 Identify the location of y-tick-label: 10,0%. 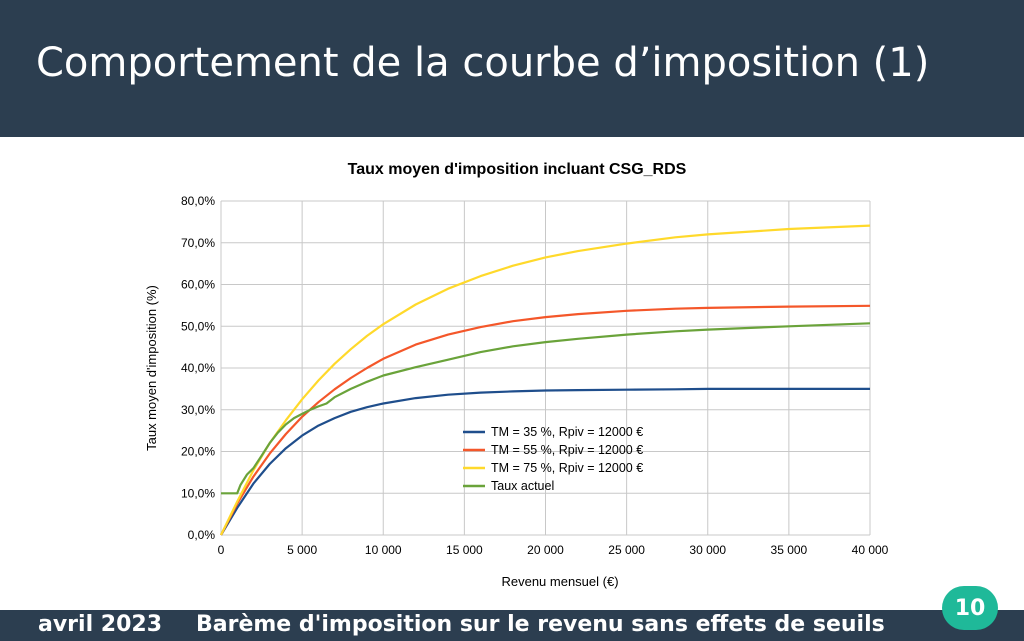
(198, 493).